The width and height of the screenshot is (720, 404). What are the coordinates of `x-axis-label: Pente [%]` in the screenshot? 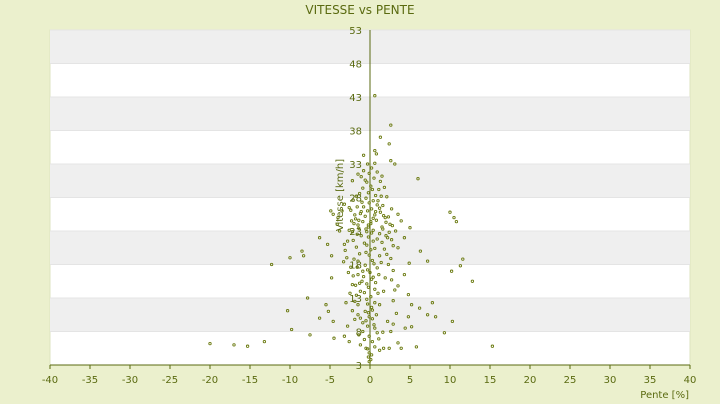 It's located at (664, 395).